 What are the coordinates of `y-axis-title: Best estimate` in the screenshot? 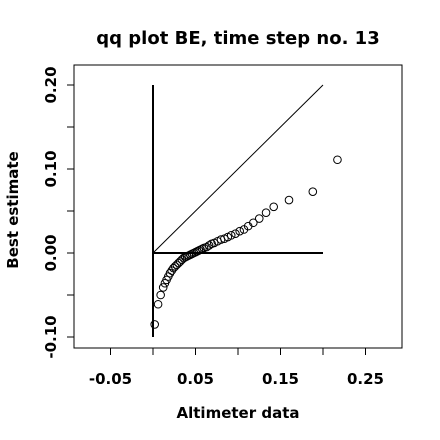 It's located at (13, 209).